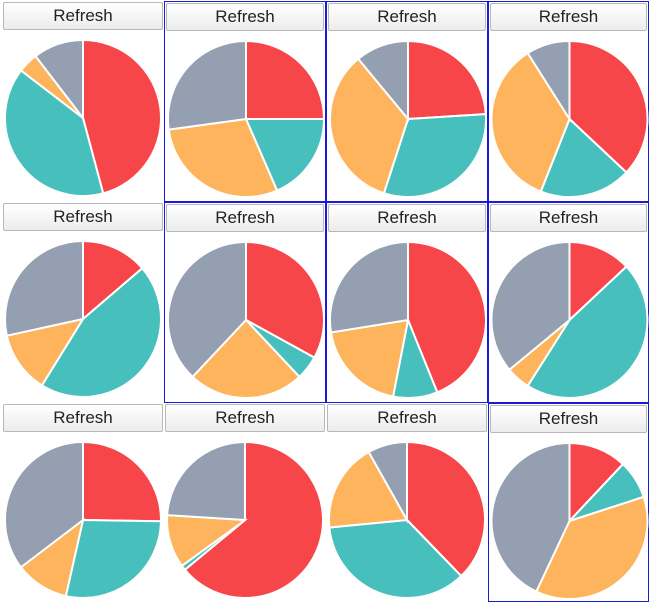 The image size is (653, 604). I want to click on chart-panel-2: Refresh, so click(245, 101).